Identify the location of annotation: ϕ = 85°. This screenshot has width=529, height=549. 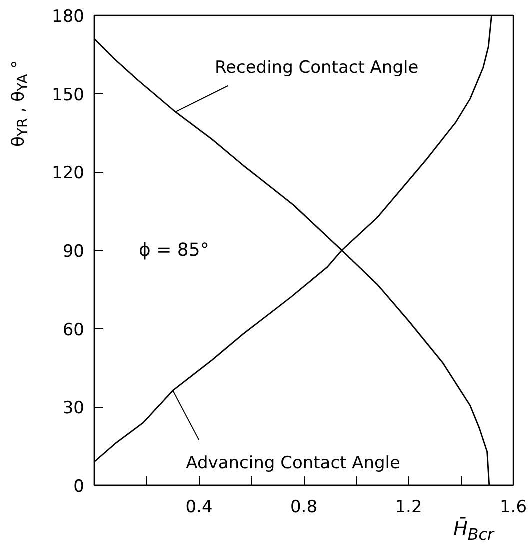
(174, 250).